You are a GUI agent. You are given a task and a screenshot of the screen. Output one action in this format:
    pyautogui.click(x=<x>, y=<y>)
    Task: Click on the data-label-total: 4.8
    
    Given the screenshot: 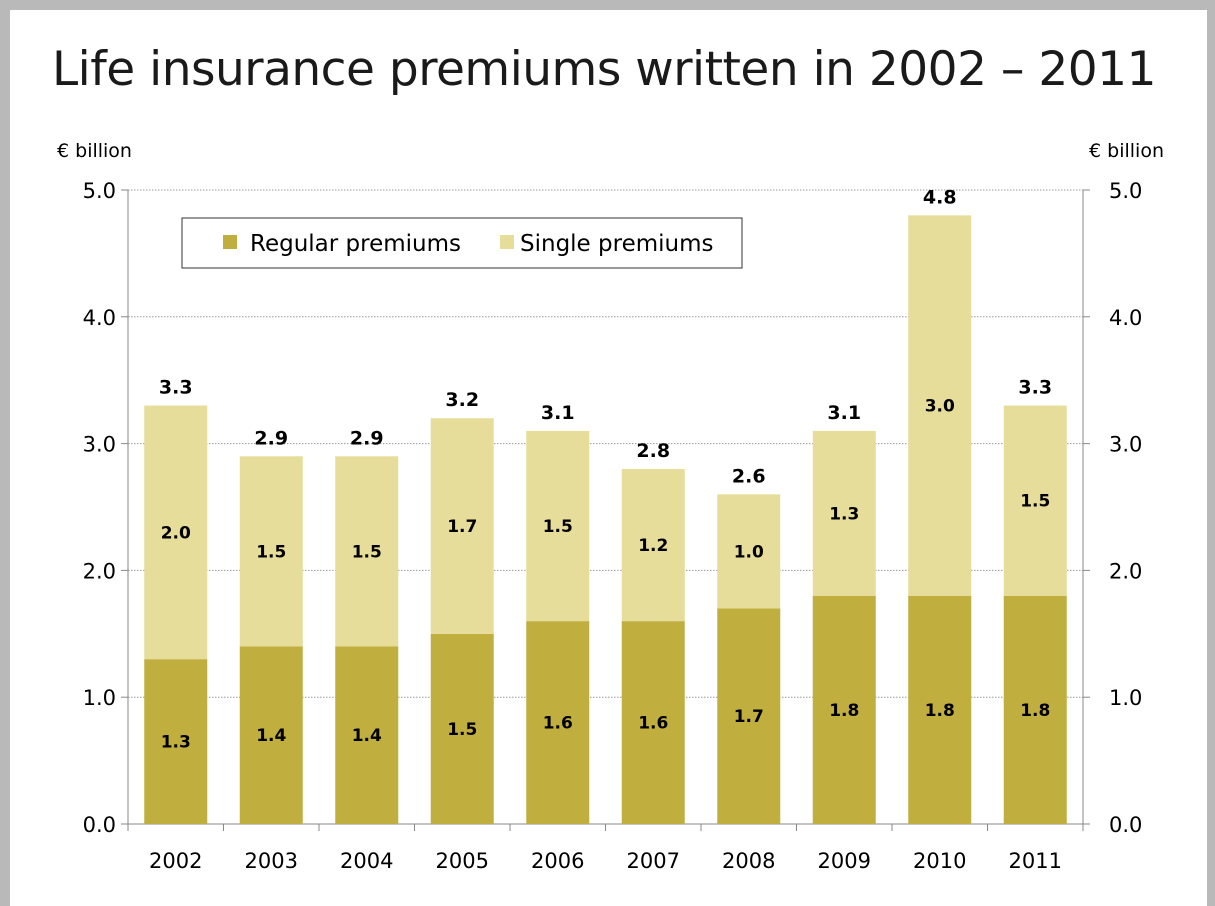 What is the action you would take?
    pyautogui.click(x=940, y=197)
    